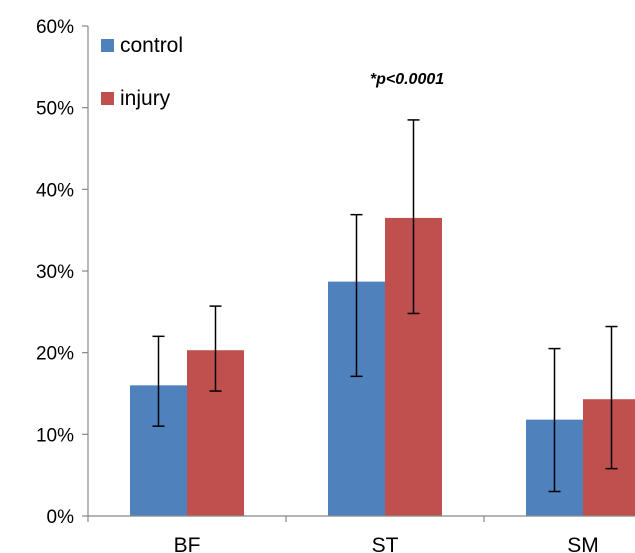  What do you see at coordinates (361, 534) in the screenshot?
I see `x-axis: BF ST SM` at bounding box center [361, 534].